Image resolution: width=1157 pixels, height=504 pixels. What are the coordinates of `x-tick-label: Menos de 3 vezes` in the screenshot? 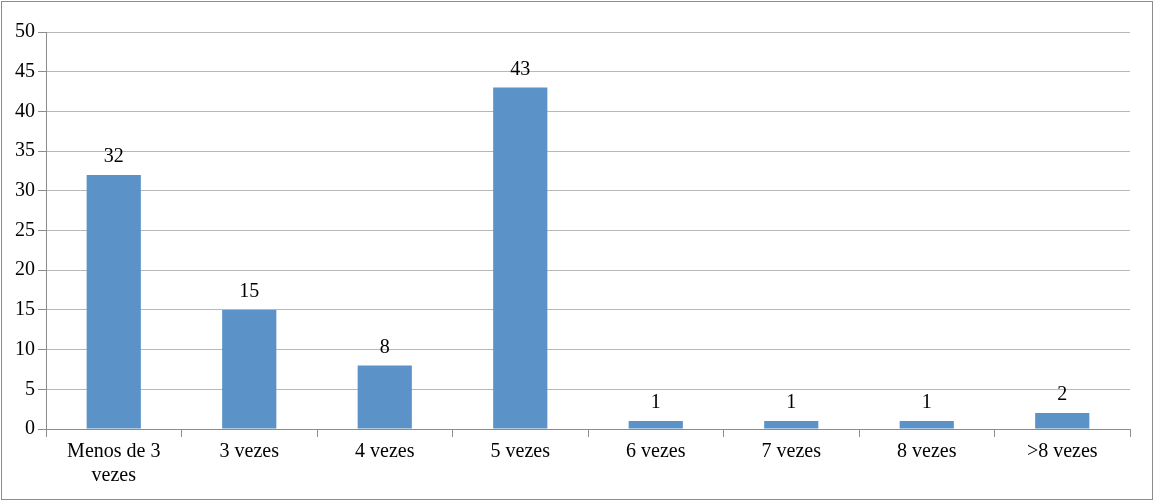 It's located at (114, 462).